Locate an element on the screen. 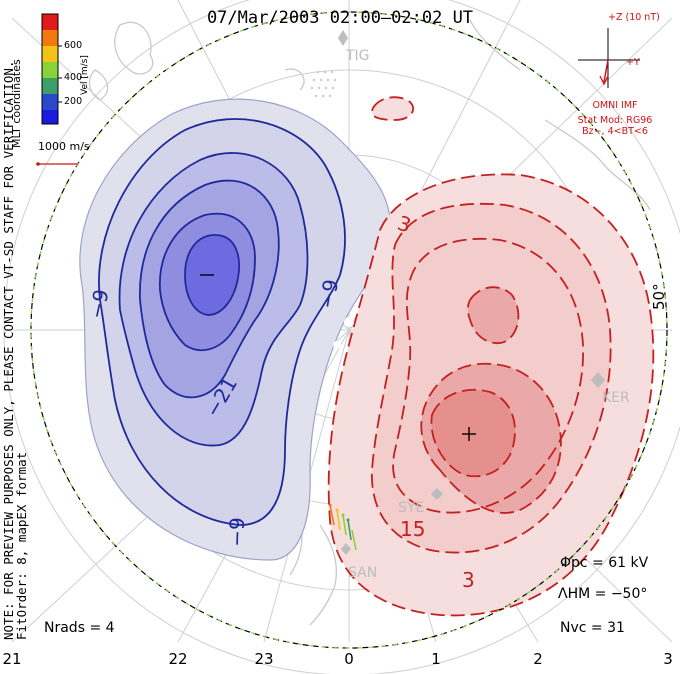 This screenshot has width=680, height=674. contour-label-pos-inner: 15 is located at coordinates (413, 529).